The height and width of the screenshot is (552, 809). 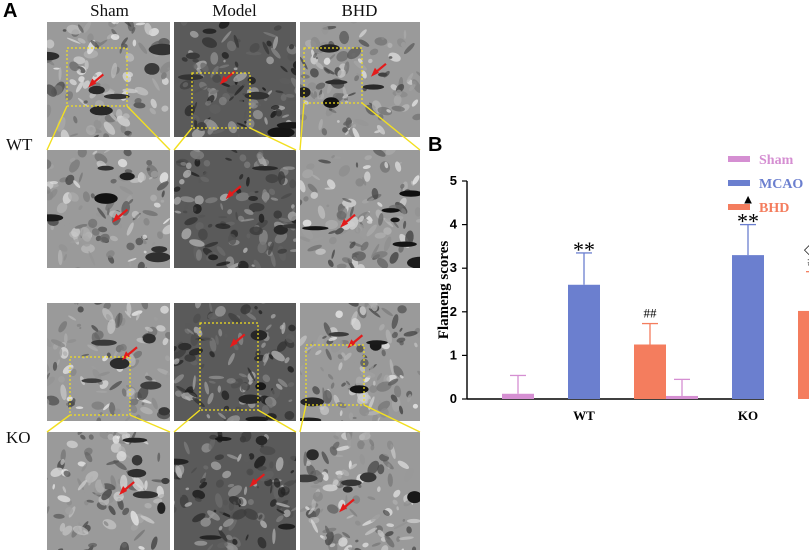 What do you see at coordinates (18, 437) in the screenshot?
I see `row-label-ko: KO` at bounding box center [18, 437].